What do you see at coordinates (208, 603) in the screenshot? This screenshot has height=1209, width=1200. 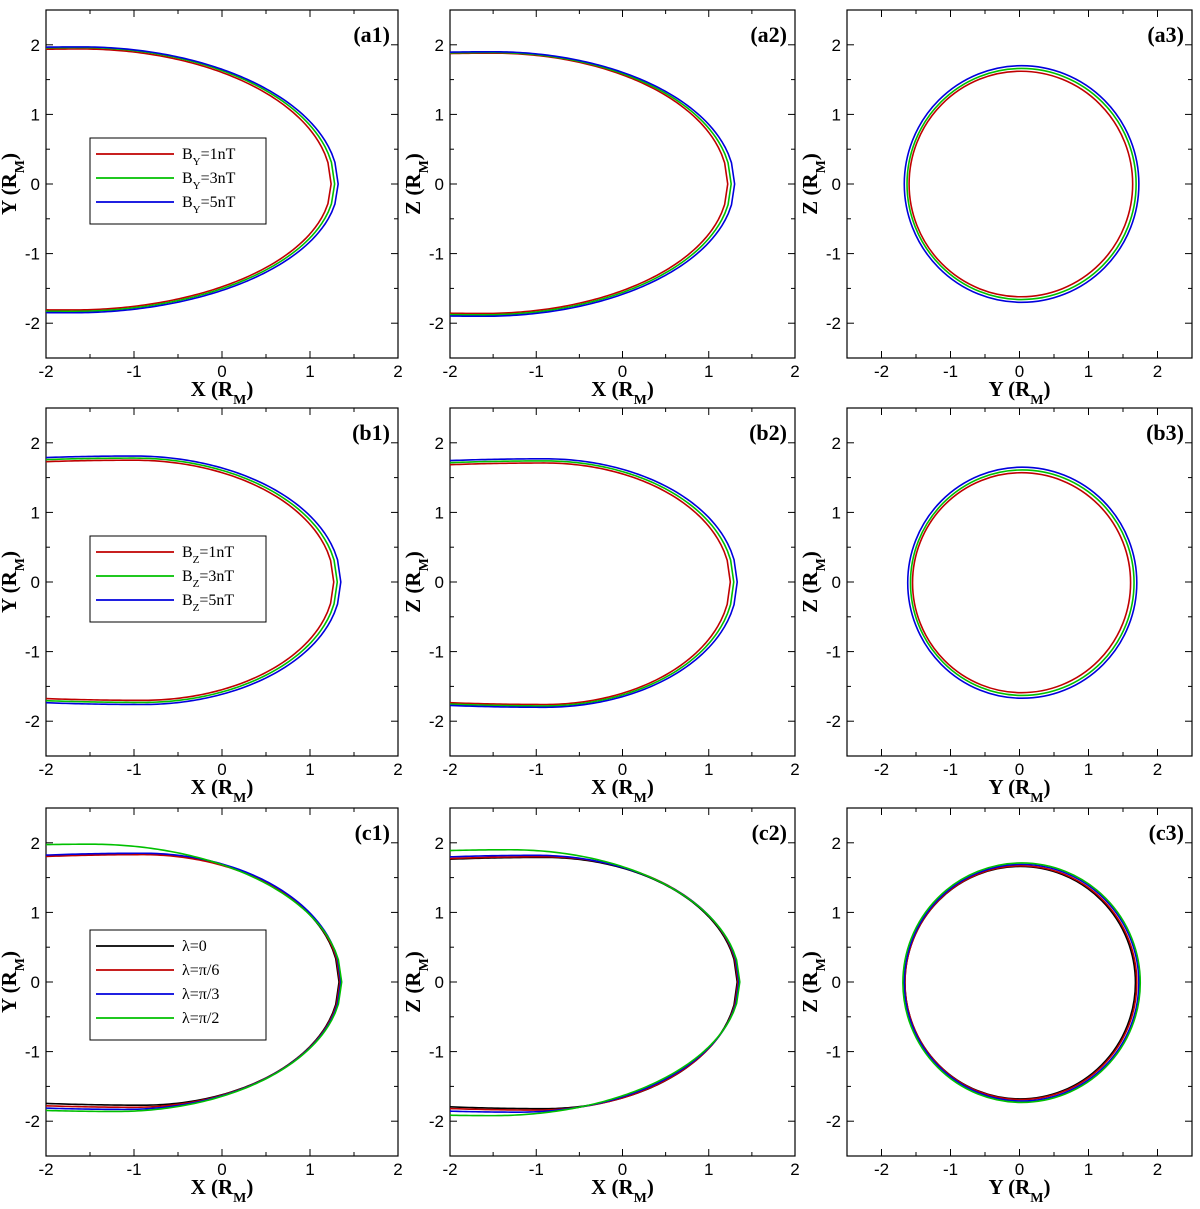 I see `legend-entry: BZ=5nT` at bounding box center [208, 603].